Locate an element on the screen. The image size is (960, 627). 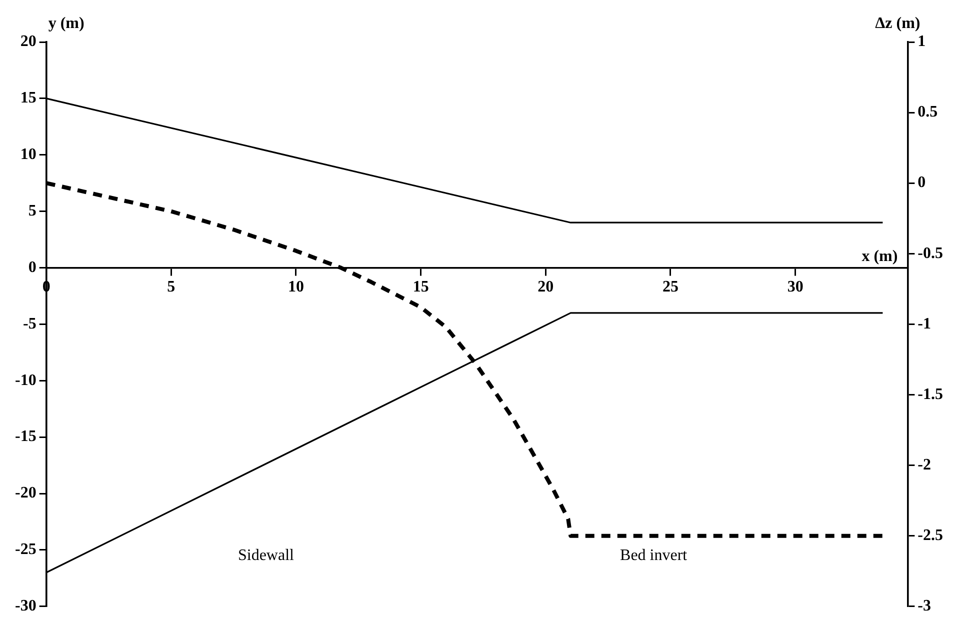
annotation: Bed invert is located at coordinates (654, 555).